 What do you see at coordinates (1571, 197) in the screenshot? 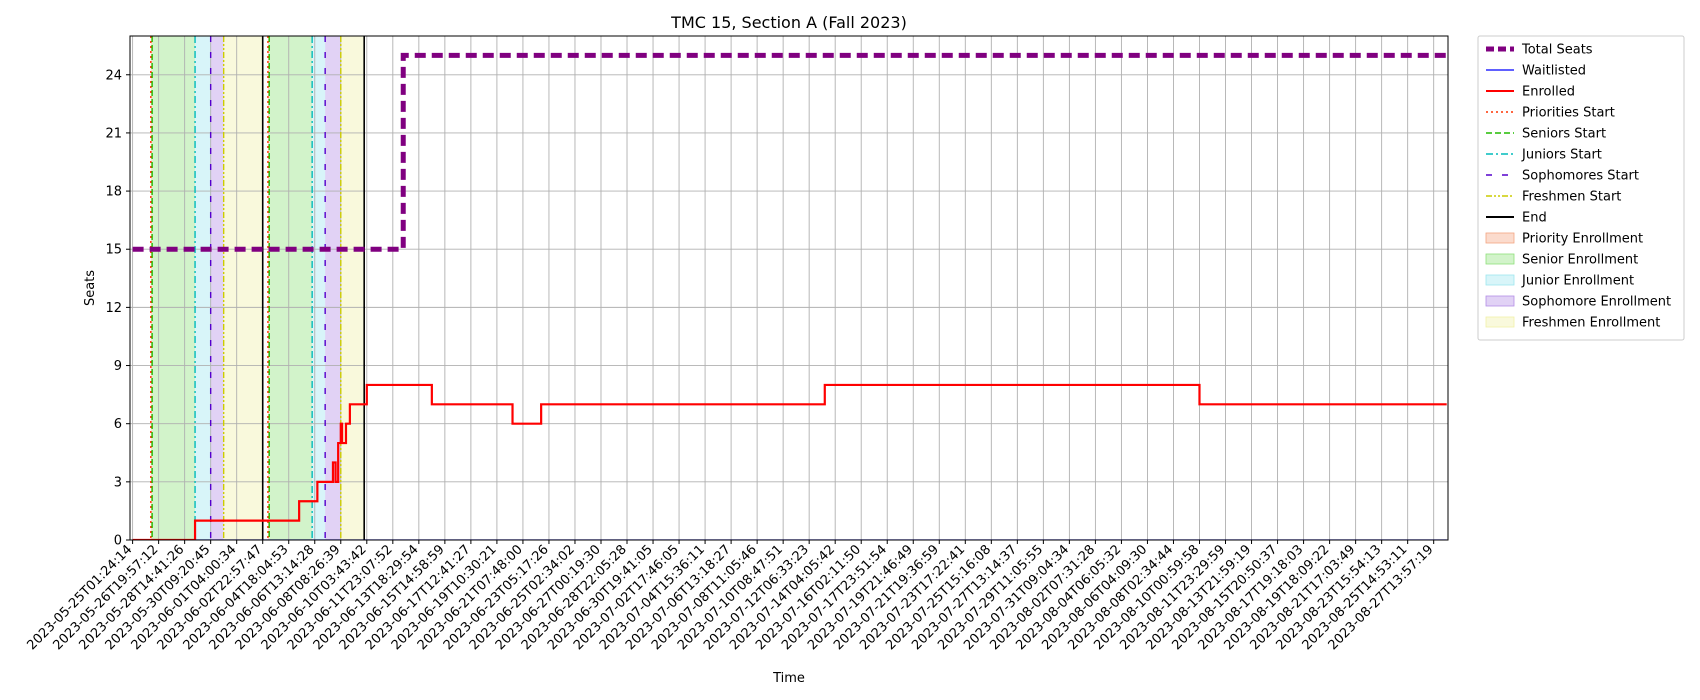
I see `legend-label-7: Freshmen Start` at bounding box center [1571, 197].